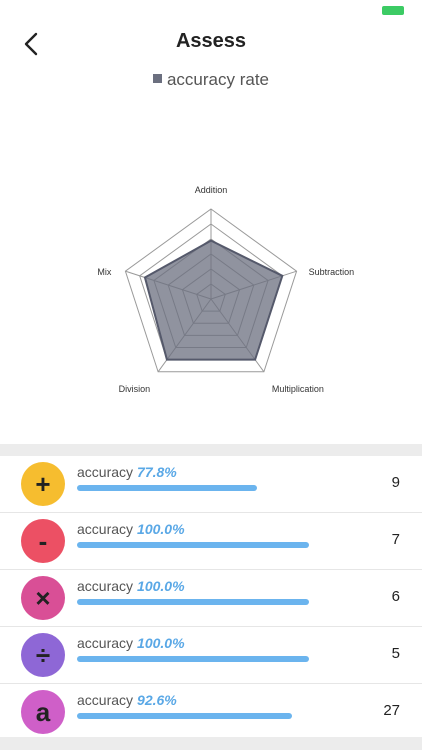 Image resolution: width=422 pixels, height=750 pixels. I want to click on chart-legend: accuracy rate, so click(211, 80).